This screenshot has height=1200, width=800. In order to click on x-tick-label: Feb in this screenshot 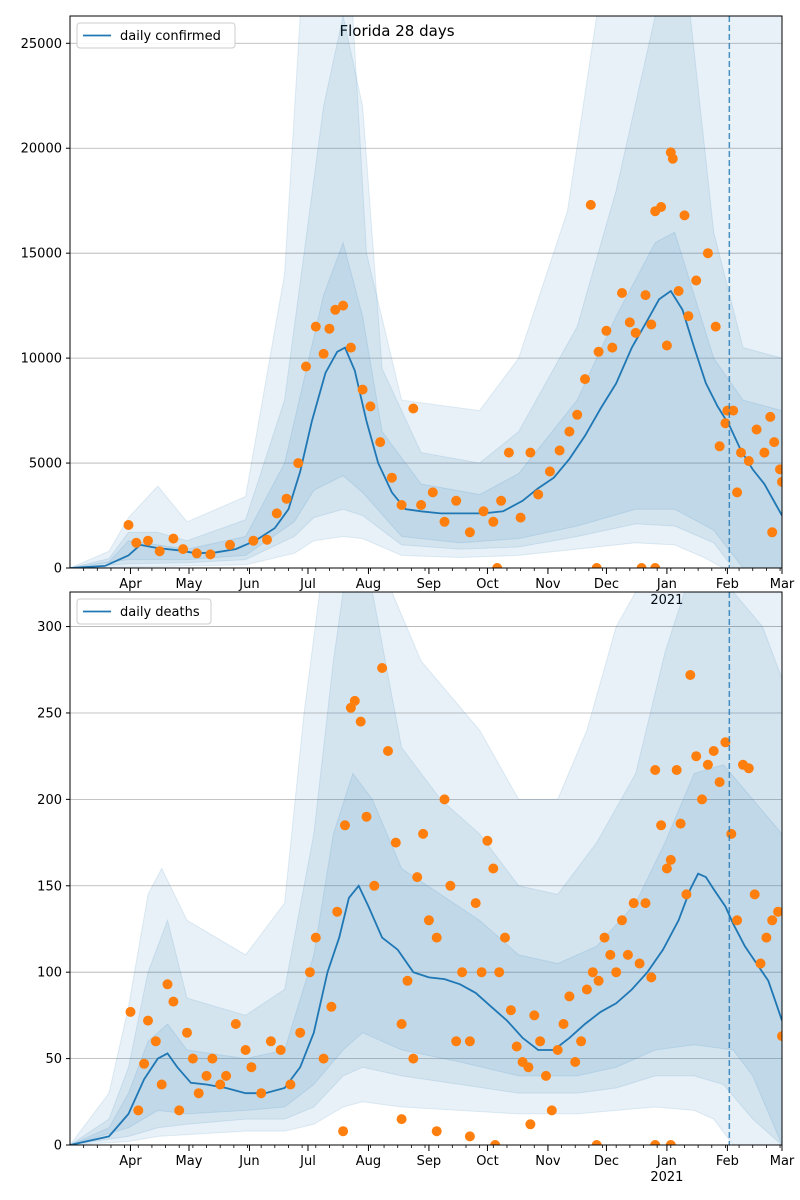, I will do `click(727, 1161)`.